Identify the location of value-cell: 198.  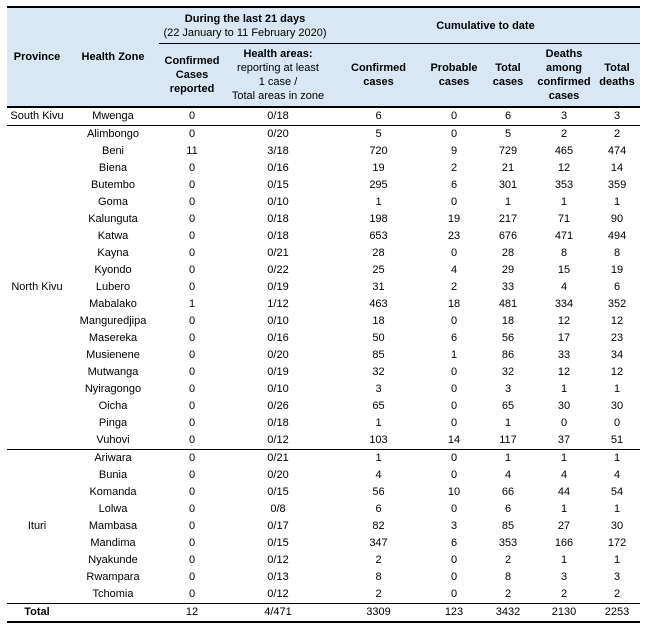
(378, 219).